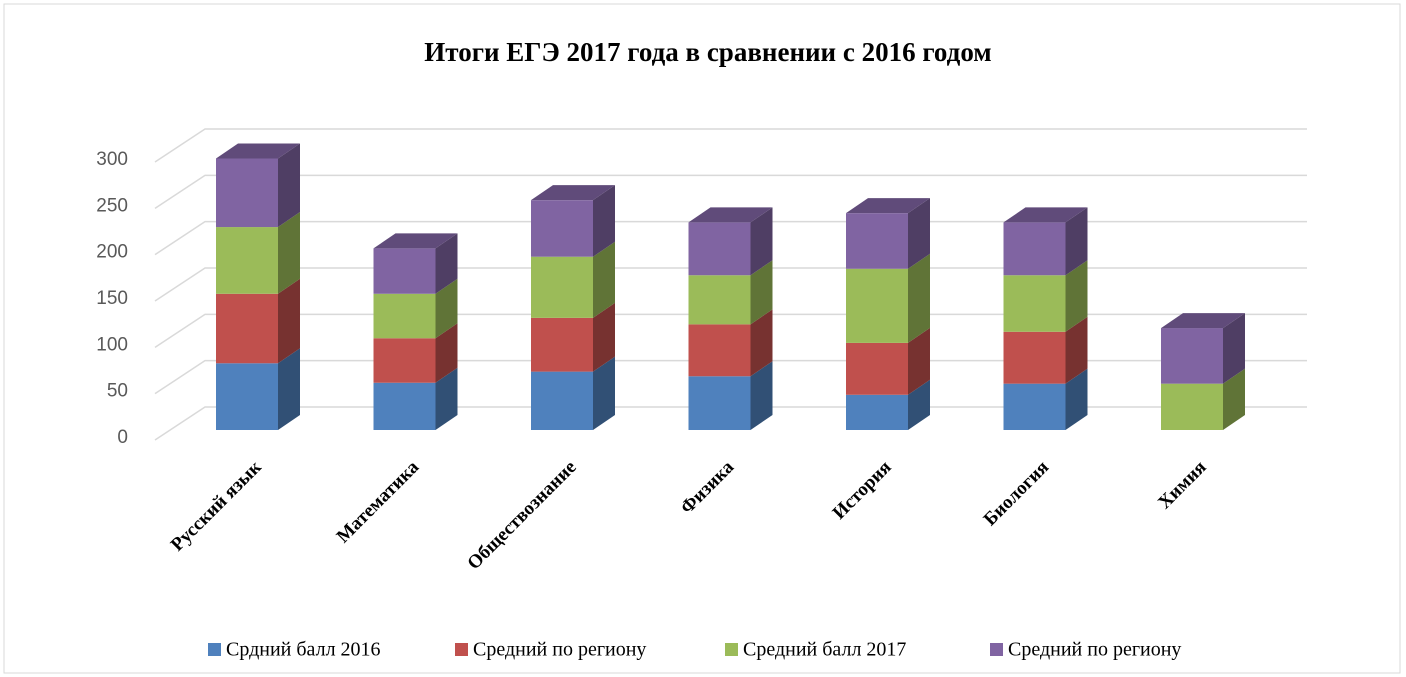 This screenshot has width=1406, height=677. What do you see at coordinates (824, 650) in the screenshot?
I see `legend-label: Средний балл 2017` at bounding box center [824, 650].